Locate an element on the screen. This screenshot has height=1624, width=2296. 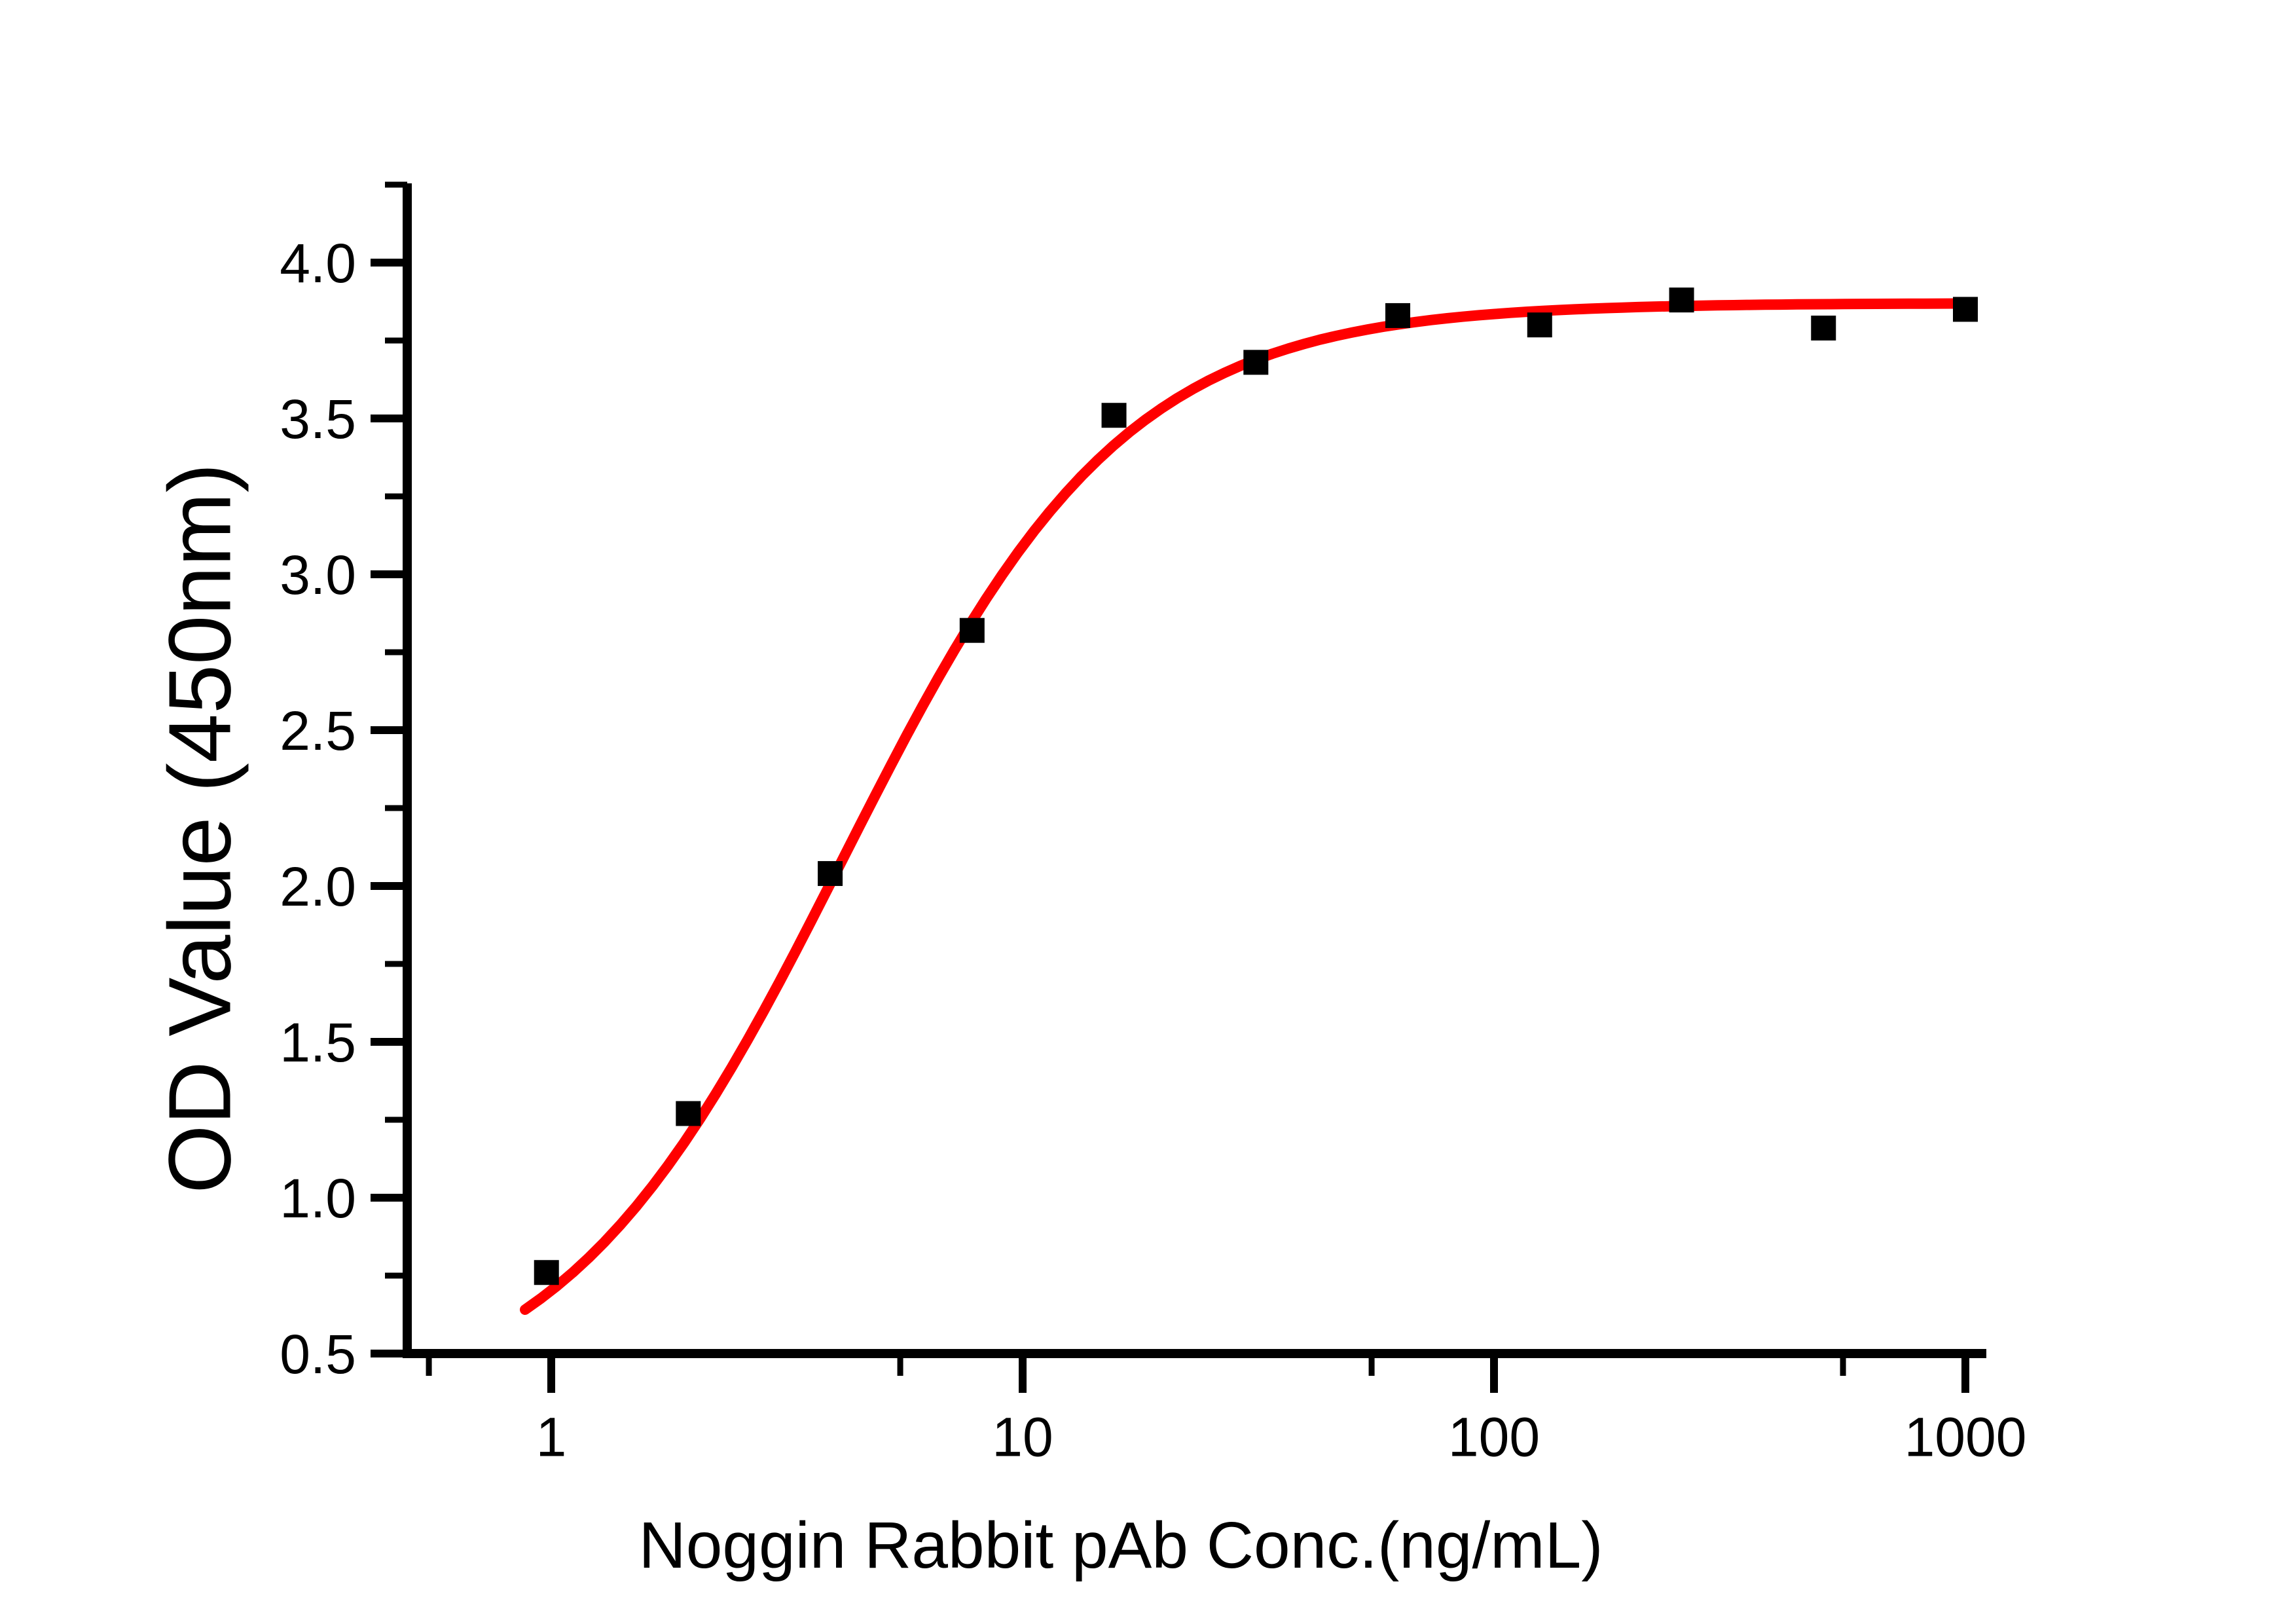
y-tick-label-2.5: 2.5 is located at coordinates (318, 731).